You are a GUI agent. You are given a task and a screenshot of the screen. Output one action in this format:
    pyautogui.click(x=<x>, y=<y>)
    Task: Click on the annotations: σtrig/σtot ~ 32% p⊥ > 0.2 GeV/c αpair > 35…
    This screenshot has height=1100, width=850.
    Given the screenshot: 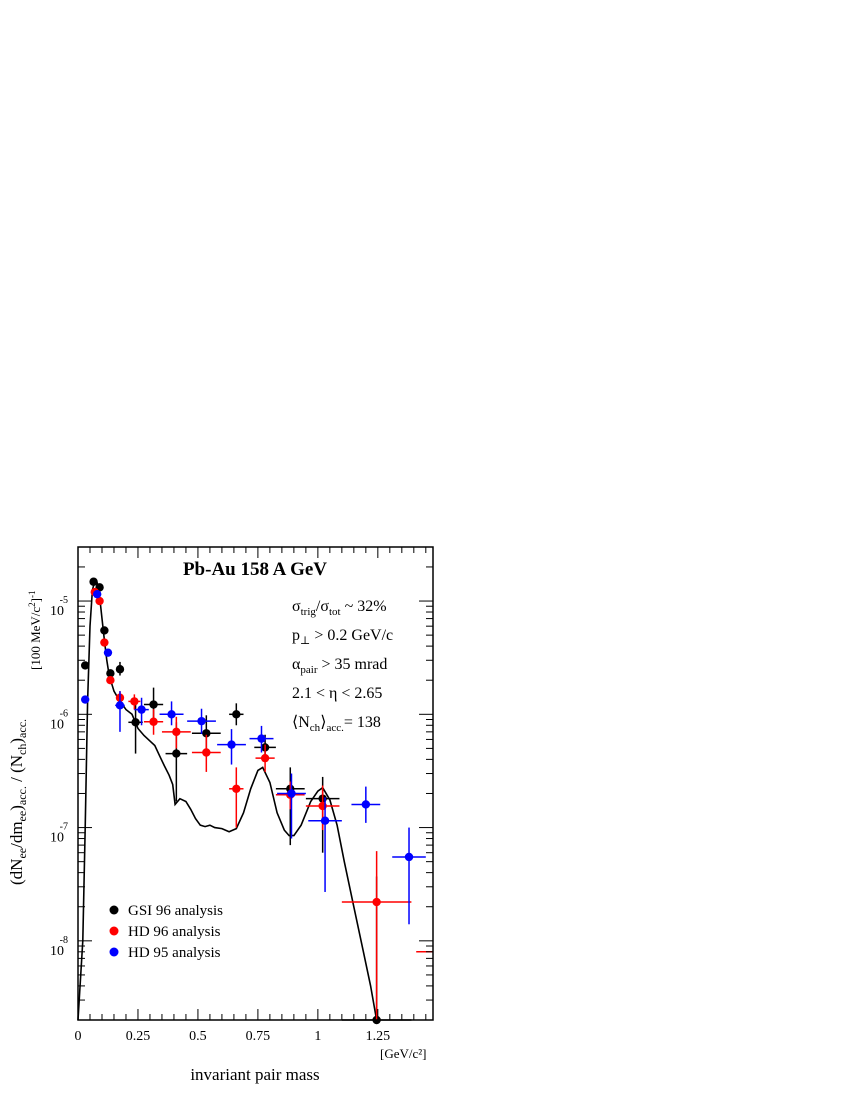 What is the action you would take?
    pyautogui.click(x=342, y=666)
    